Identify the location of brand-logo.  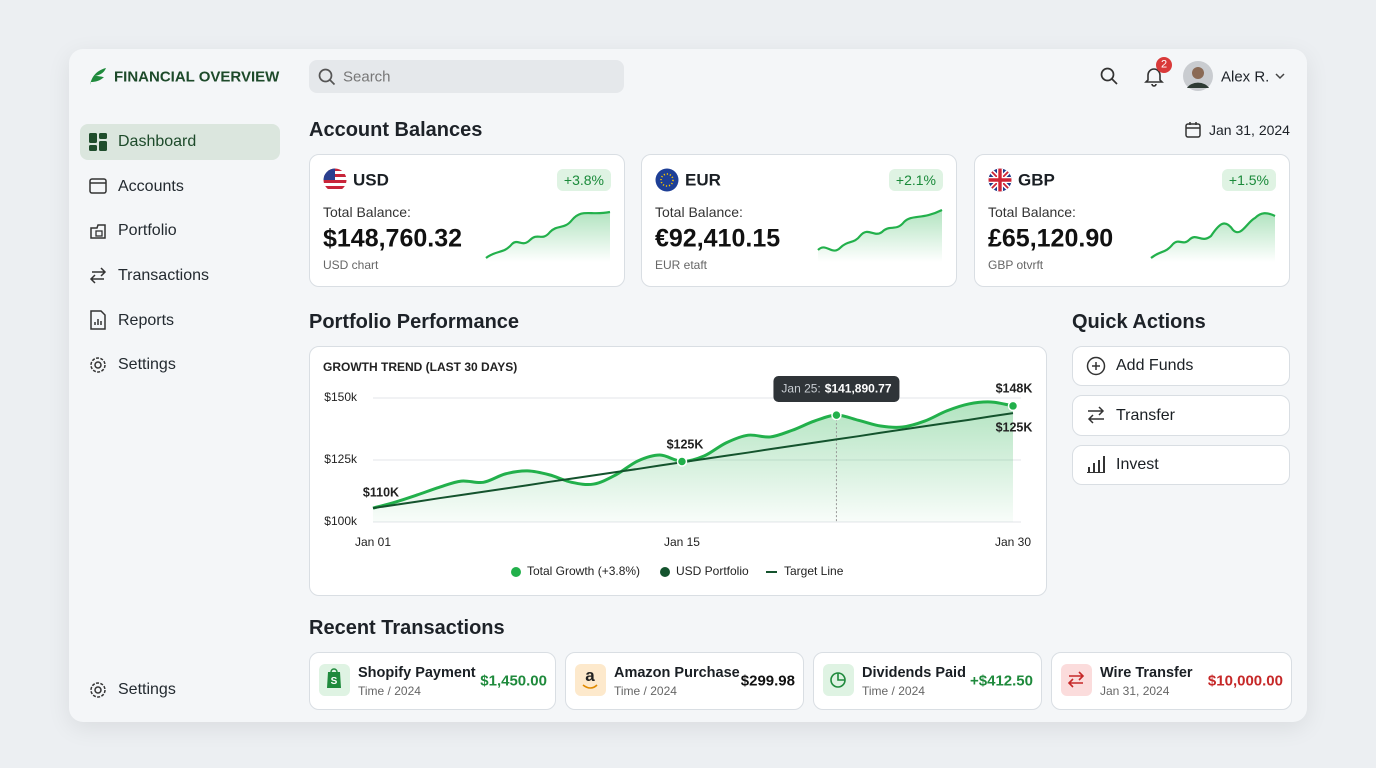
(98, 76).